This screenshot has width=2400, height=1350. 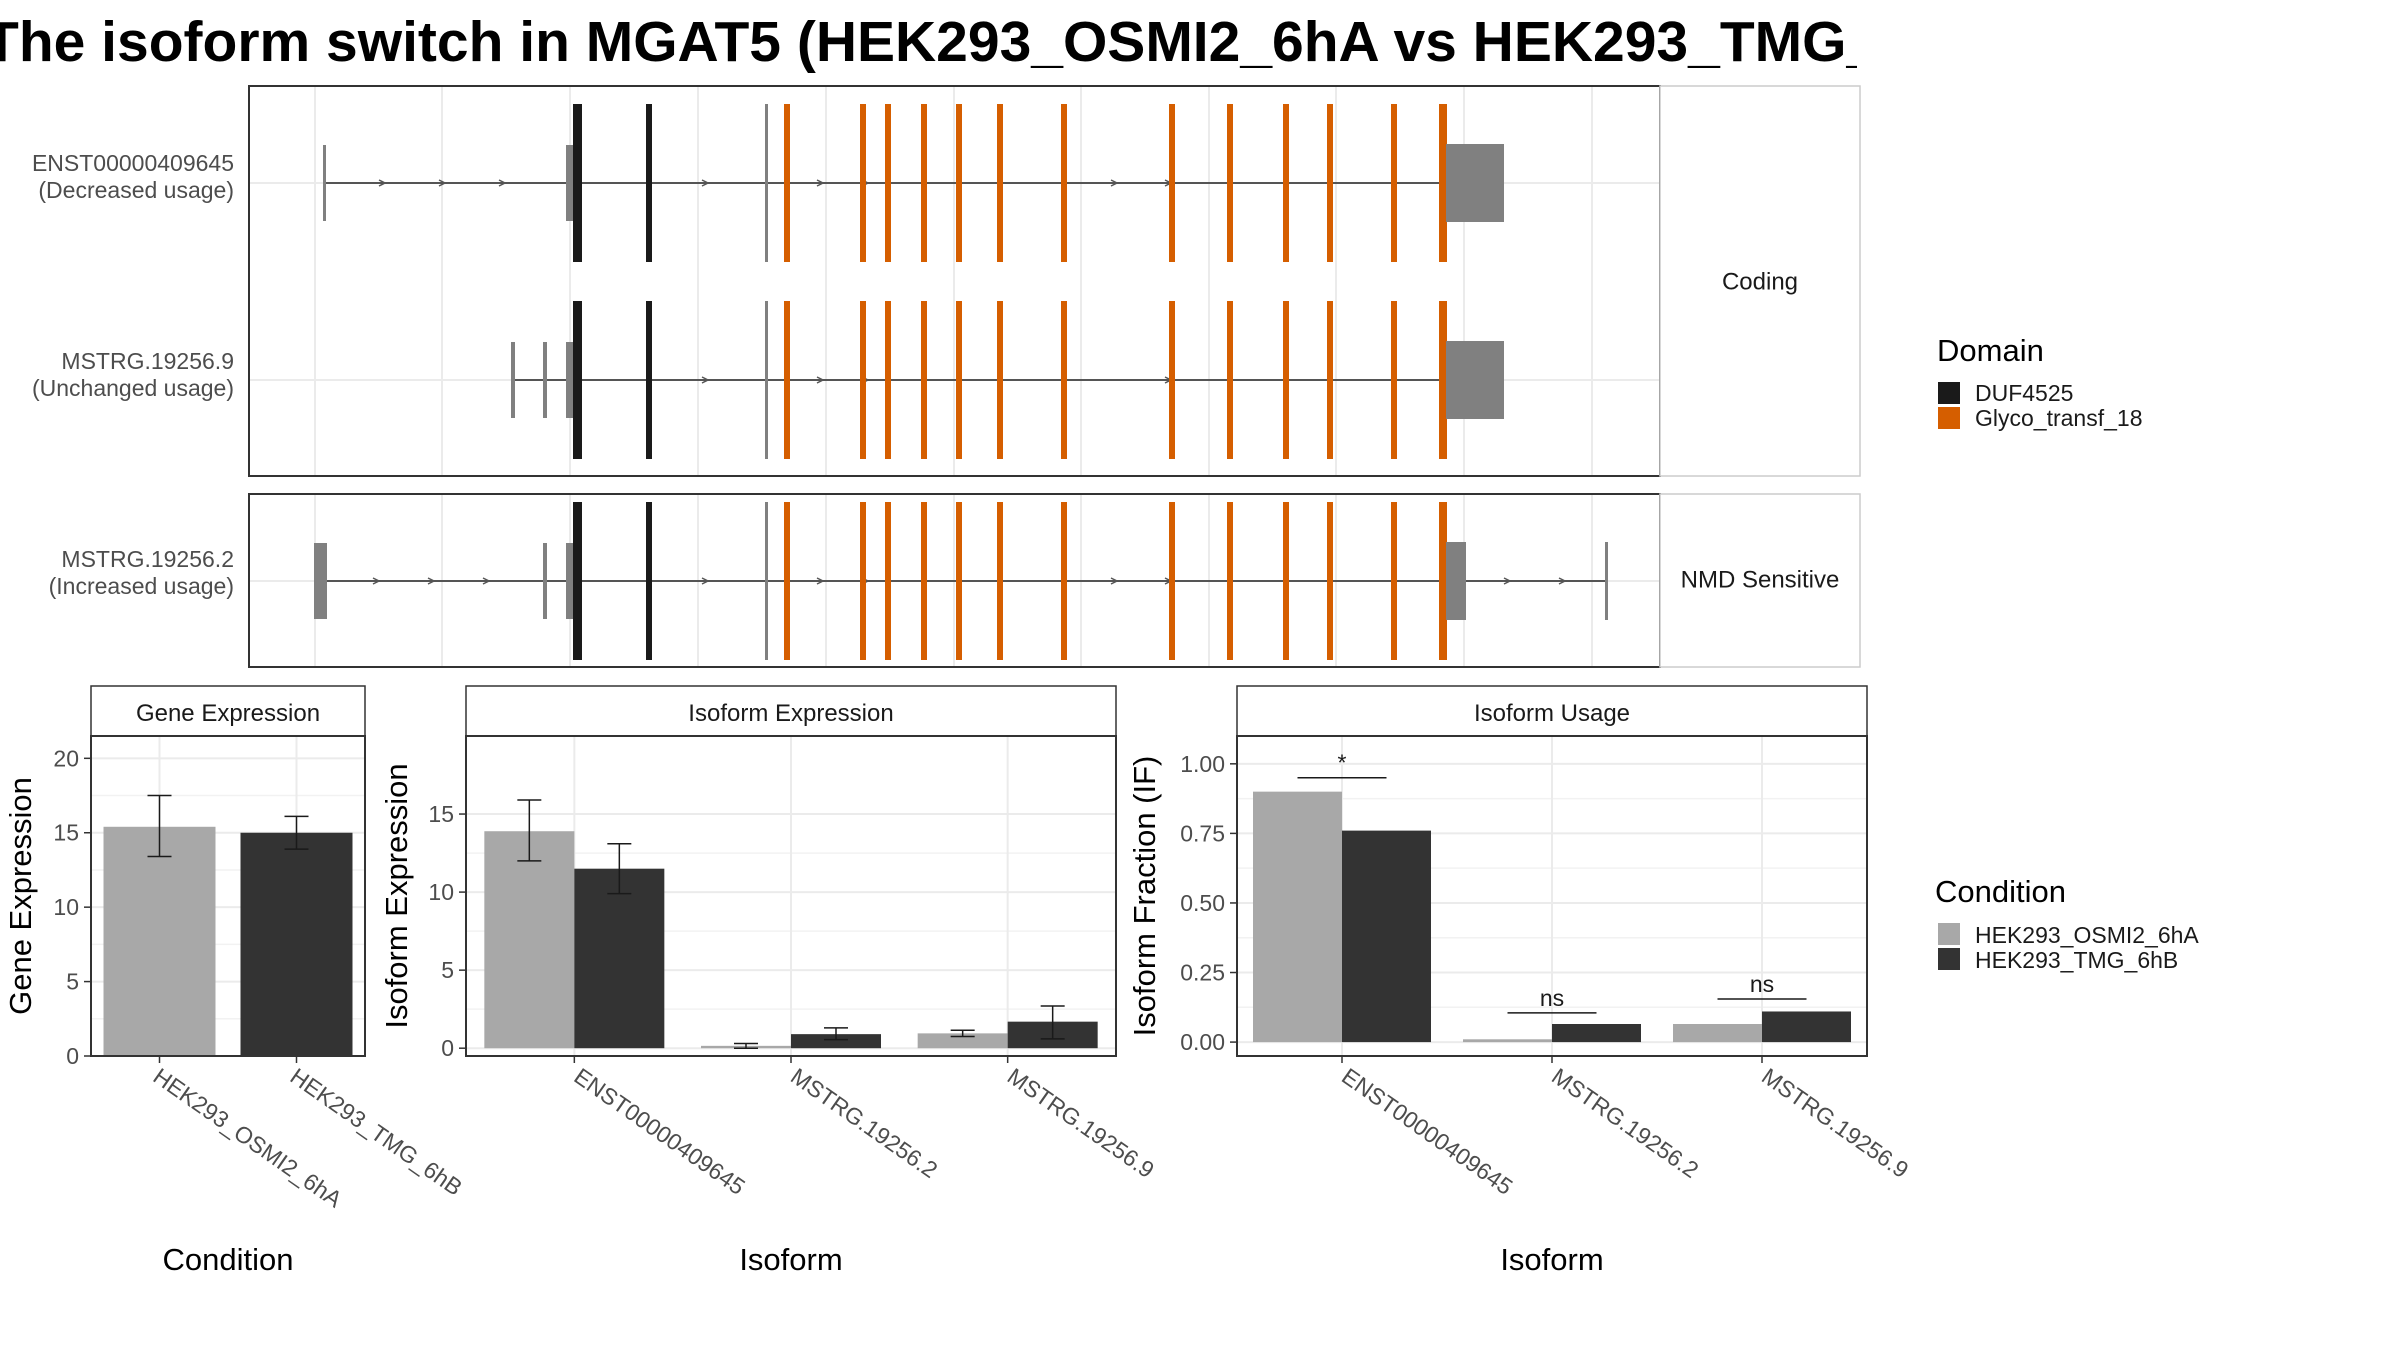 I want to click on isoform-expression-ylabel: Isoform Expression, so click(x=396, y=895).